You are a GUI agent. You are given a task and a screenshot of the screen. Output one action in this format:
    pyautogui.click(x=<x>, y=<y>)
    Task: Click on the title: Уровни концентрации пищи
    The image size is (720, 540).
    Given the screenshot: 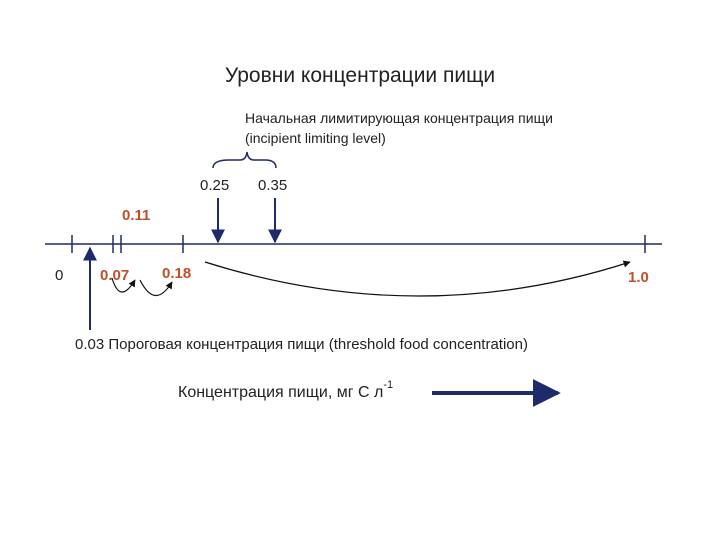 What is the action you would take?
    pyautogui.click(x=360, y=75)
    